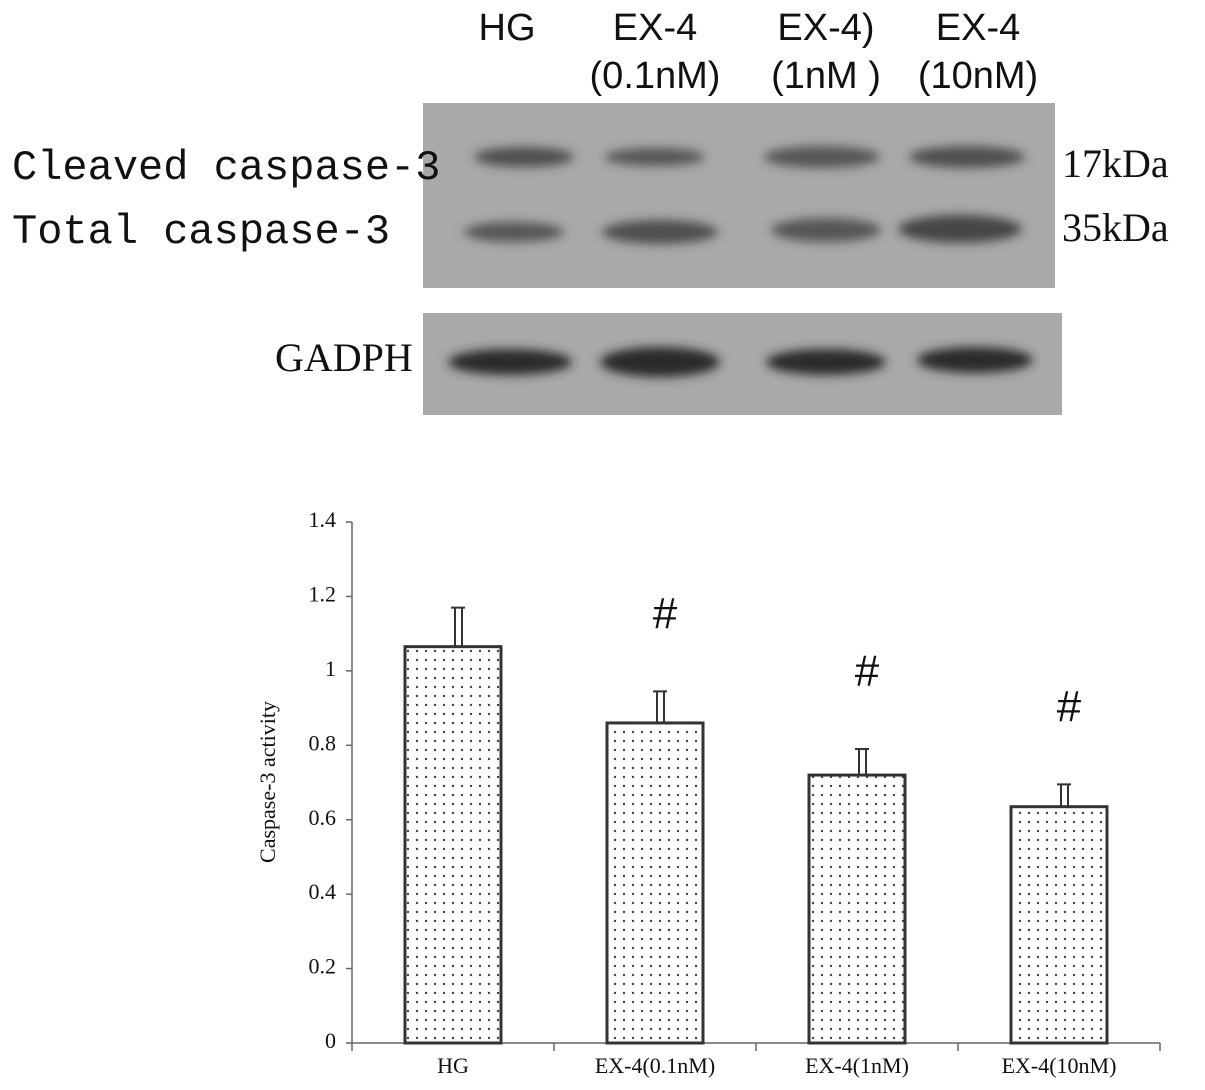 The width and height of the screenshot is (1205, 1090). I want to click on row-label: Total caspase-3, so click(201, 232).